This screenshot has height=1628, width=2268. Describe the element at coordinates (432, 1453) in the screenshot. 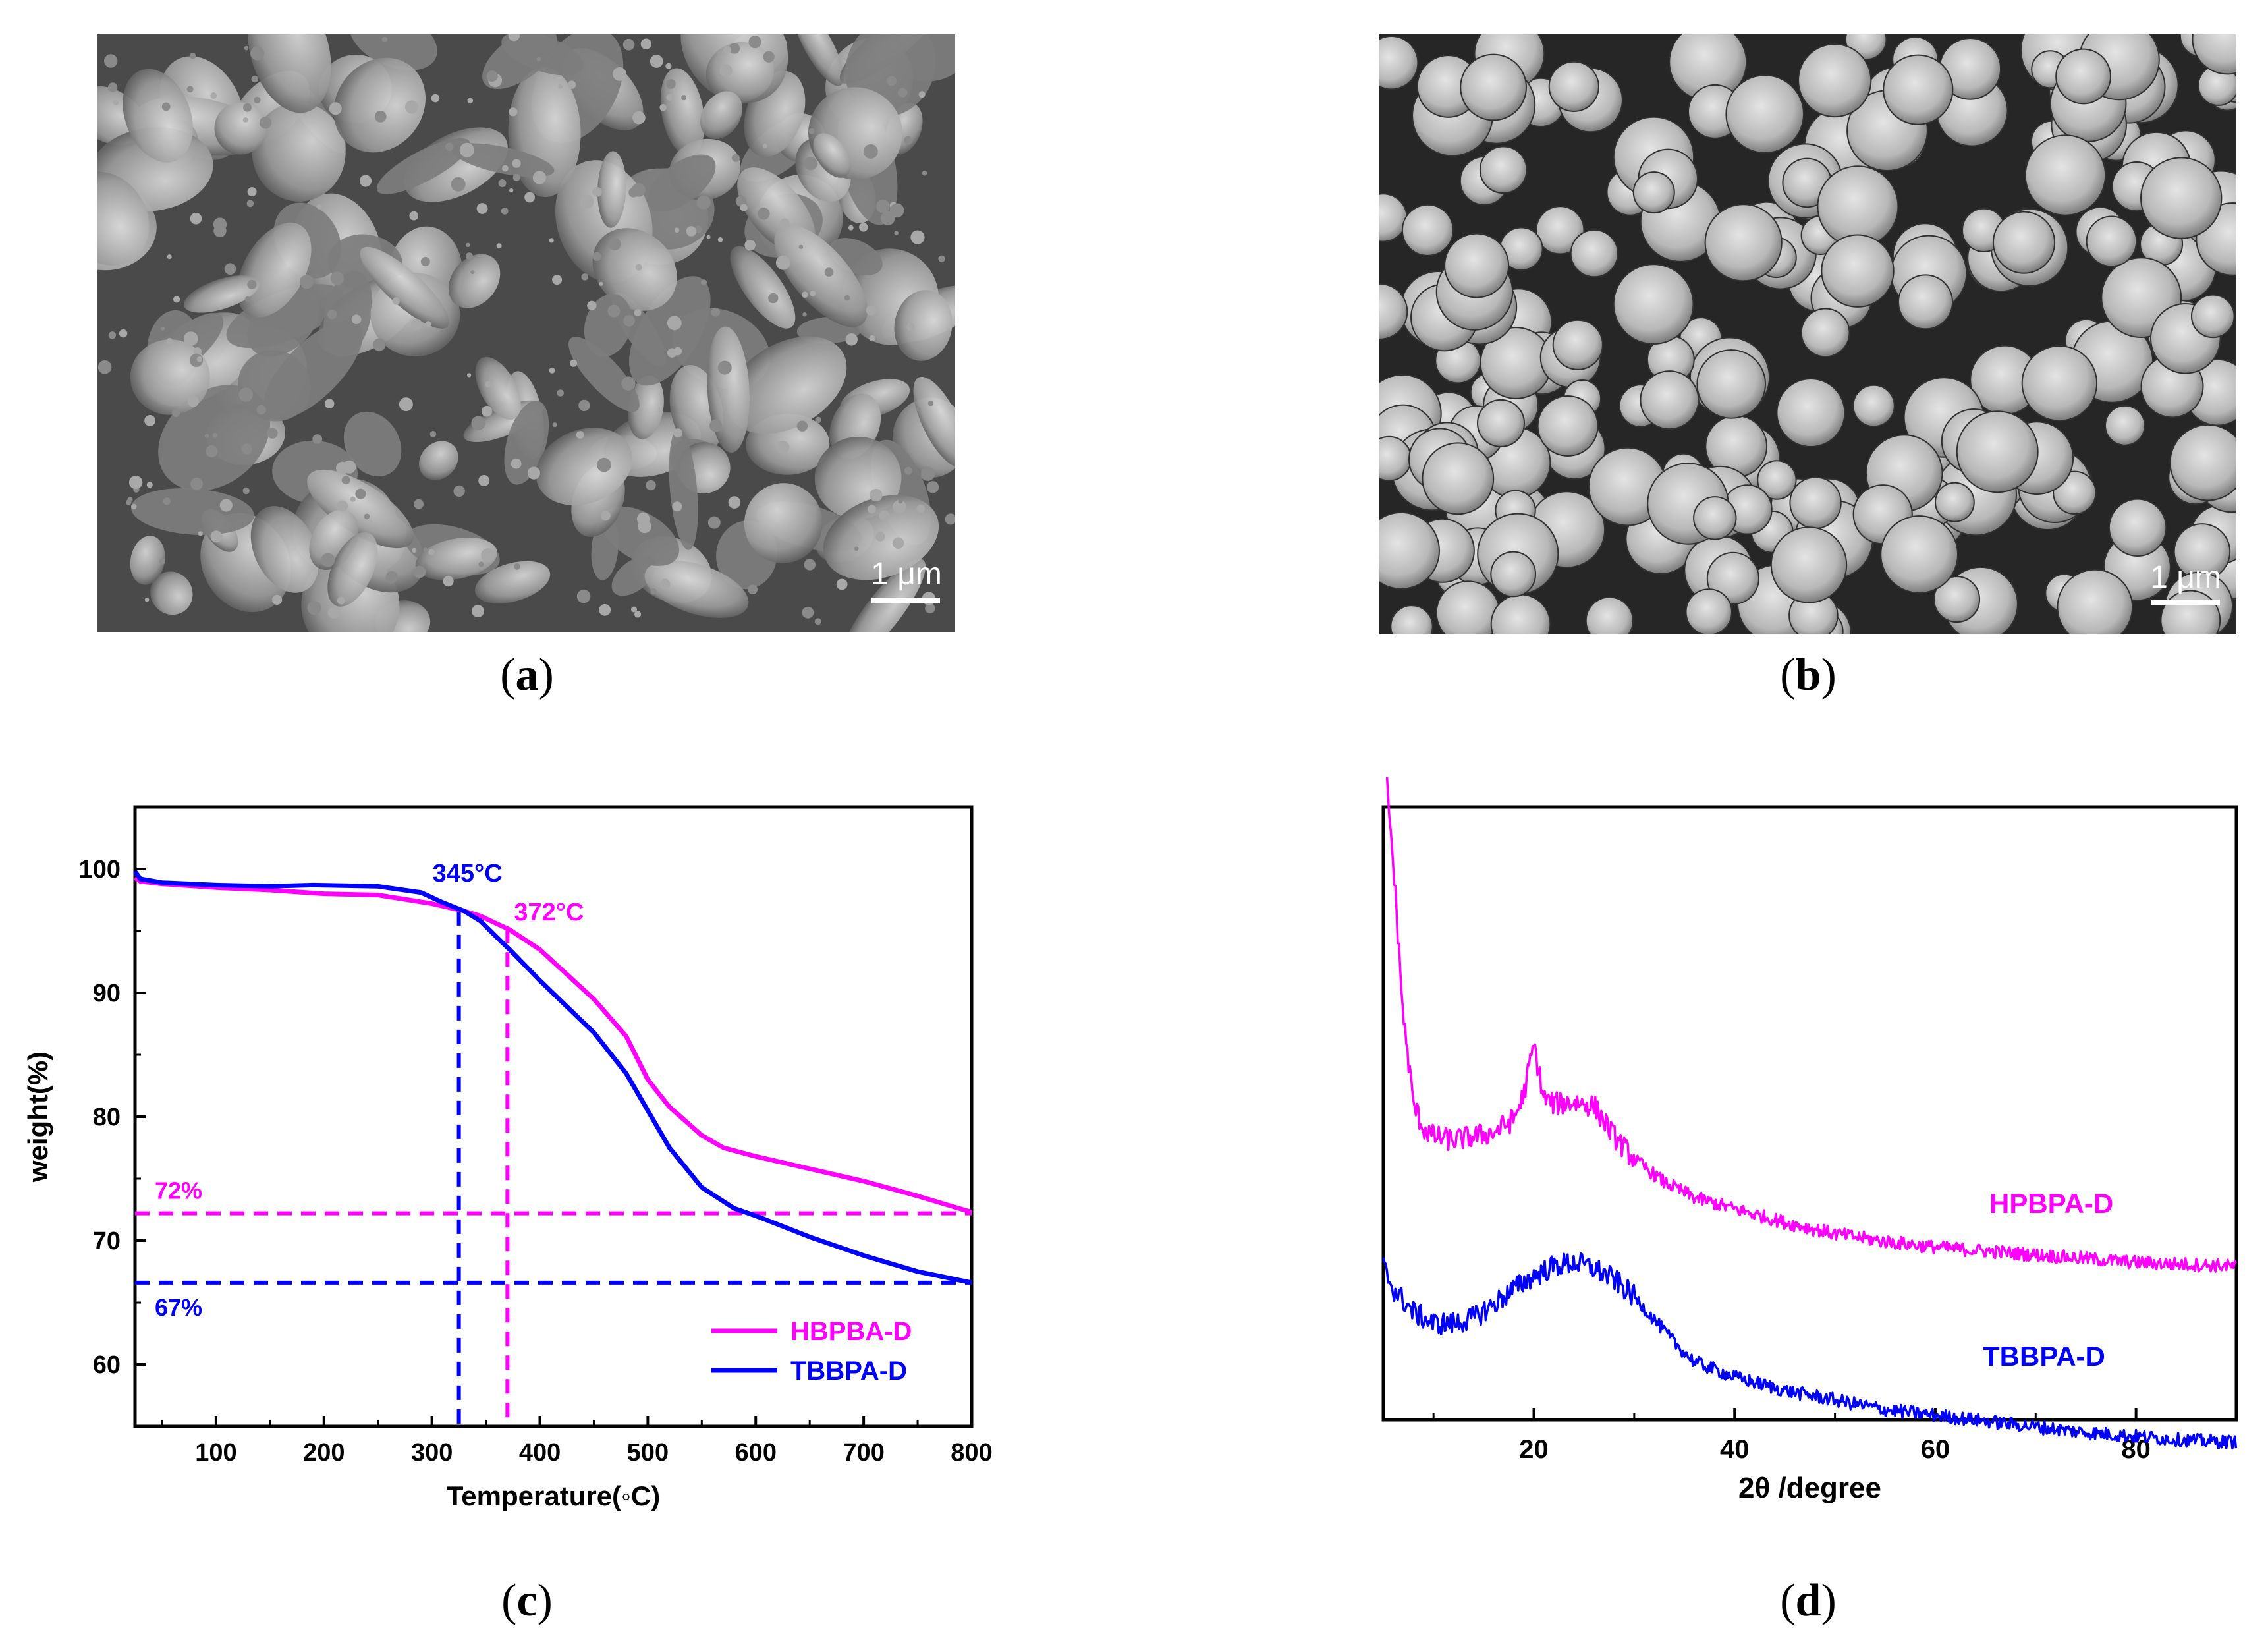

I see `x-tick-label: 300` at that location.